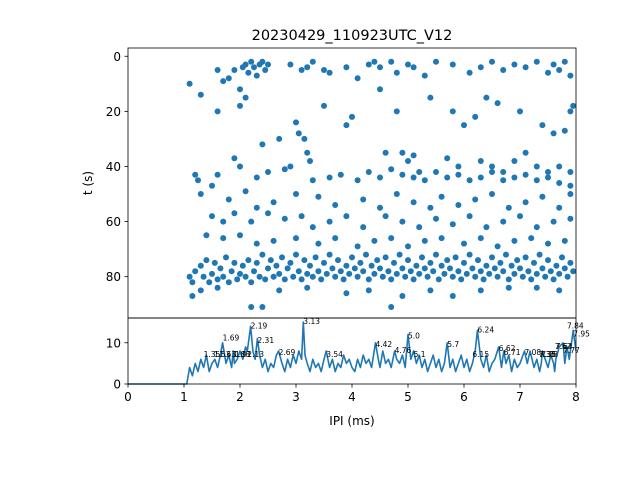  I want to click on ipi-annotation: 7.38, so click(549, 354).